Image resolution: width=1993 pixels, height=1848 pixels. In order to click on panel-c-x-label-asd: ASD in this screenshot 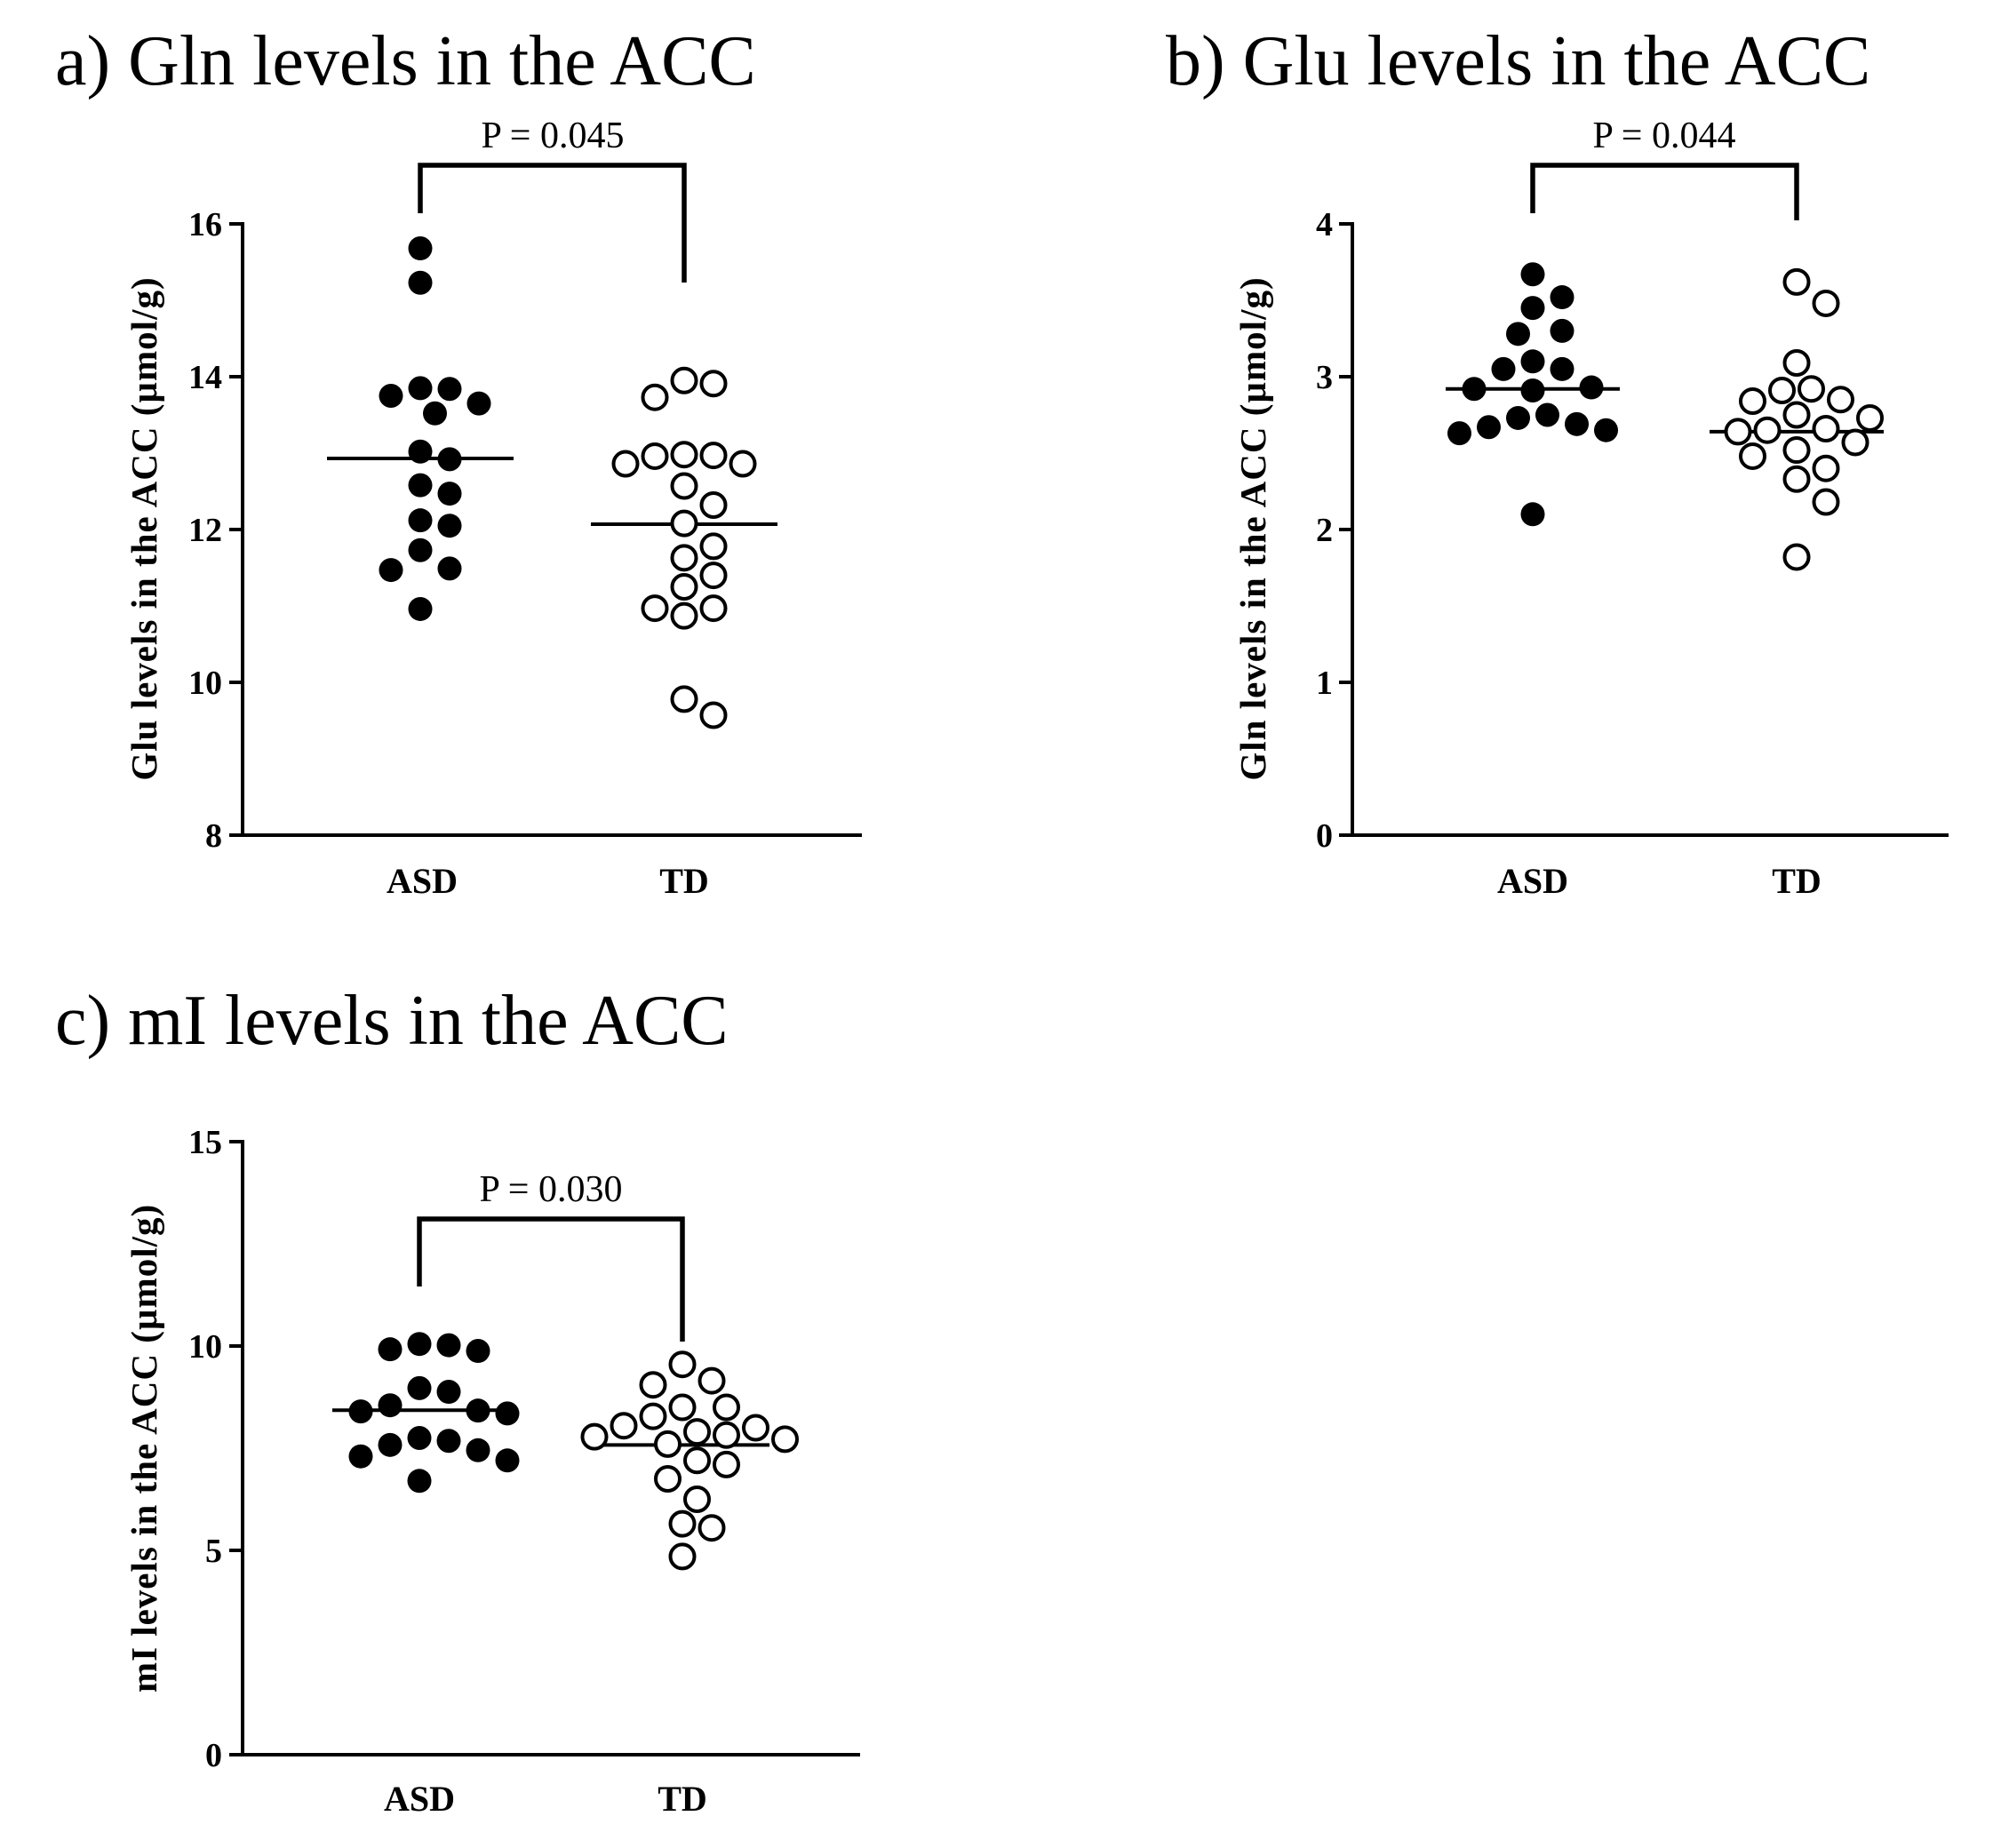, I will do `click(420, 1799)`.